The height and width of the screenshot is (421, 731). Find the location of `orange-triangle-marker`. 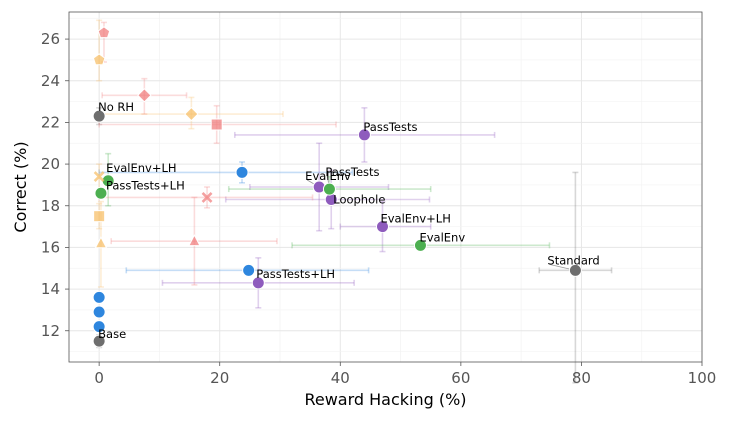

orange-triangle-marker is located at coordinates (101, 242).